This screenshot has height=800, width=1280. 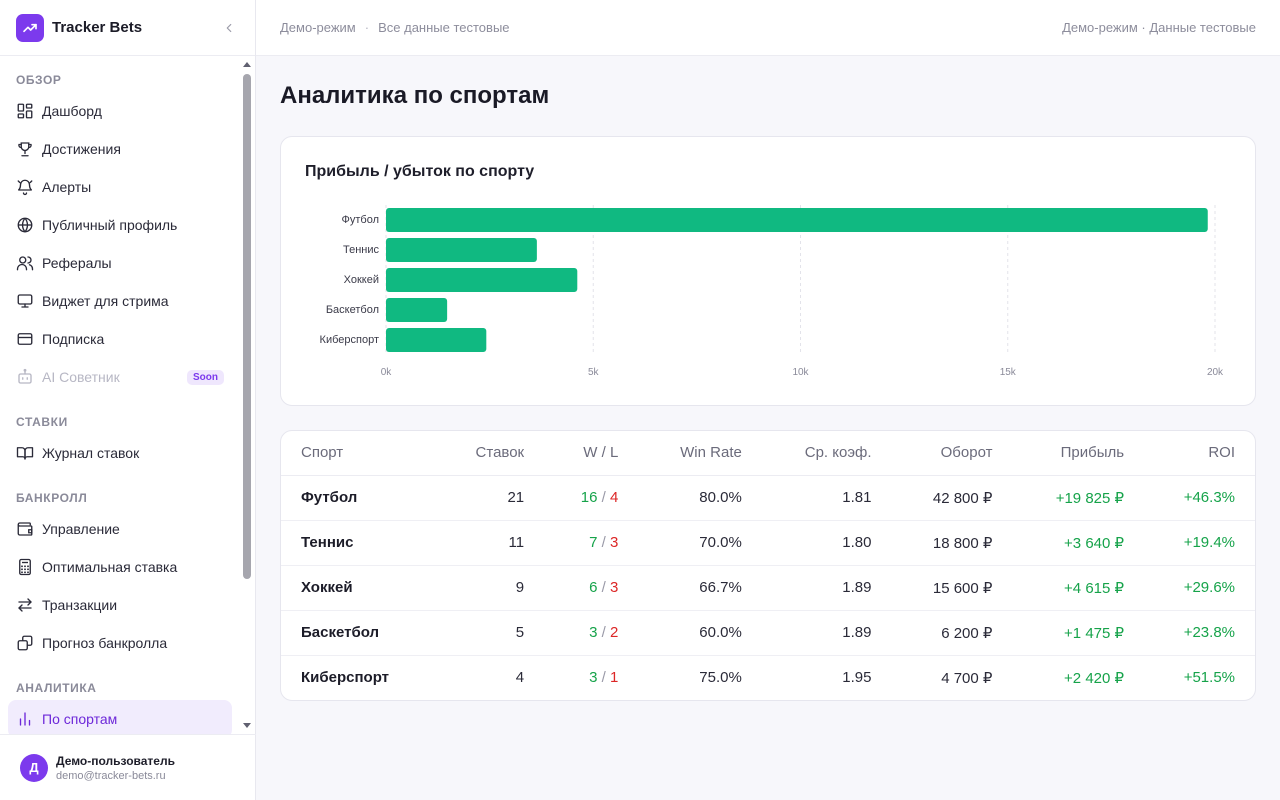 What do you see at coordinates (81, 377) in the screenshot?
I see `sidebar-item-label: AI Советник` at bounding box center [81, 377].